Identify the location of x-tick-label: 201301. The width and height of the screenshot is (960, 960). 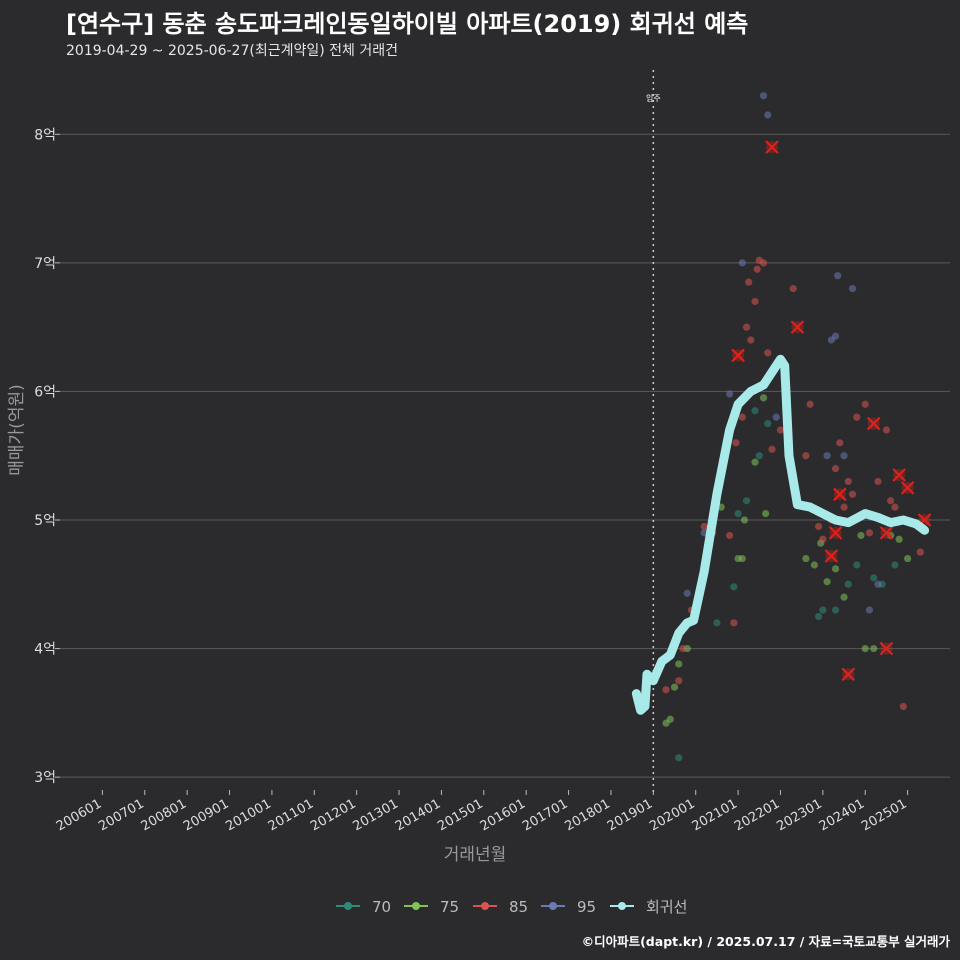
(376, 815).